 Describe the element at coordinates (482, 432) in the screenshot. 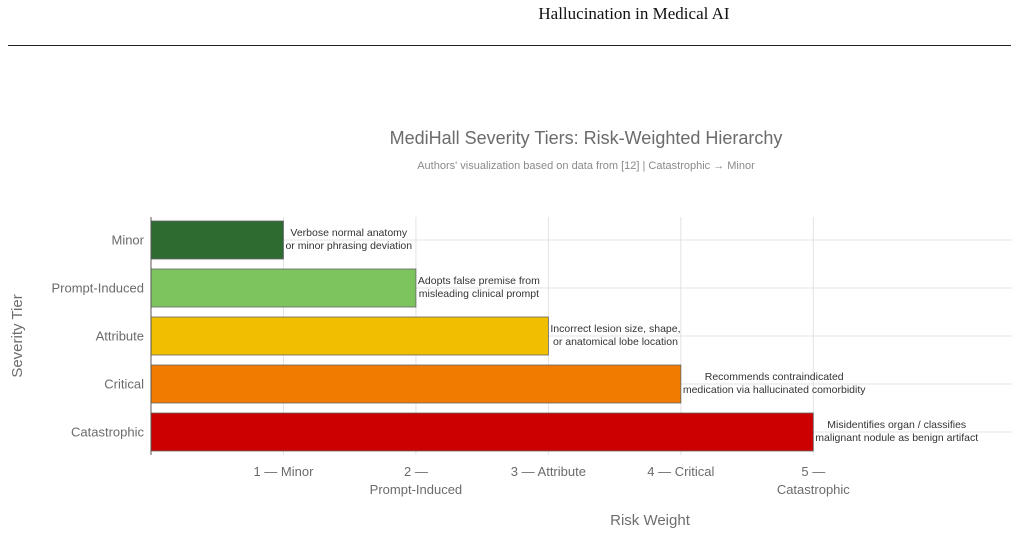

I see `bar-catastrophic` at that location.